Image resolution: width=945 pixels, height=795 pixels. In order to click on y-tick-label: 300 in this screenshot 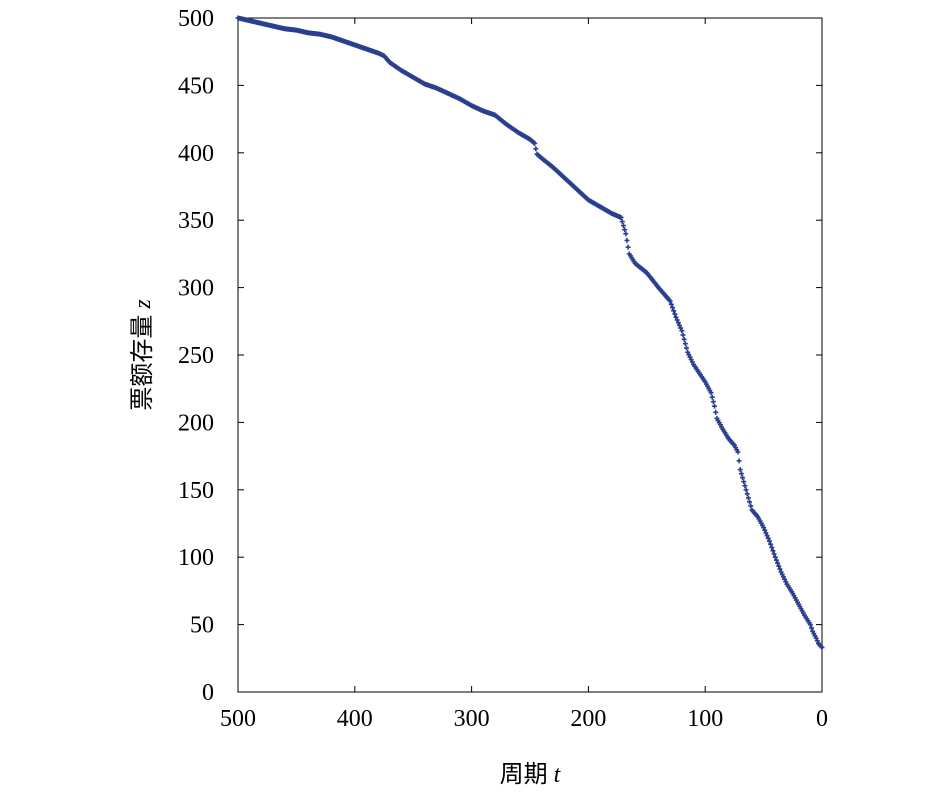, I will do `click(196, 289)`.